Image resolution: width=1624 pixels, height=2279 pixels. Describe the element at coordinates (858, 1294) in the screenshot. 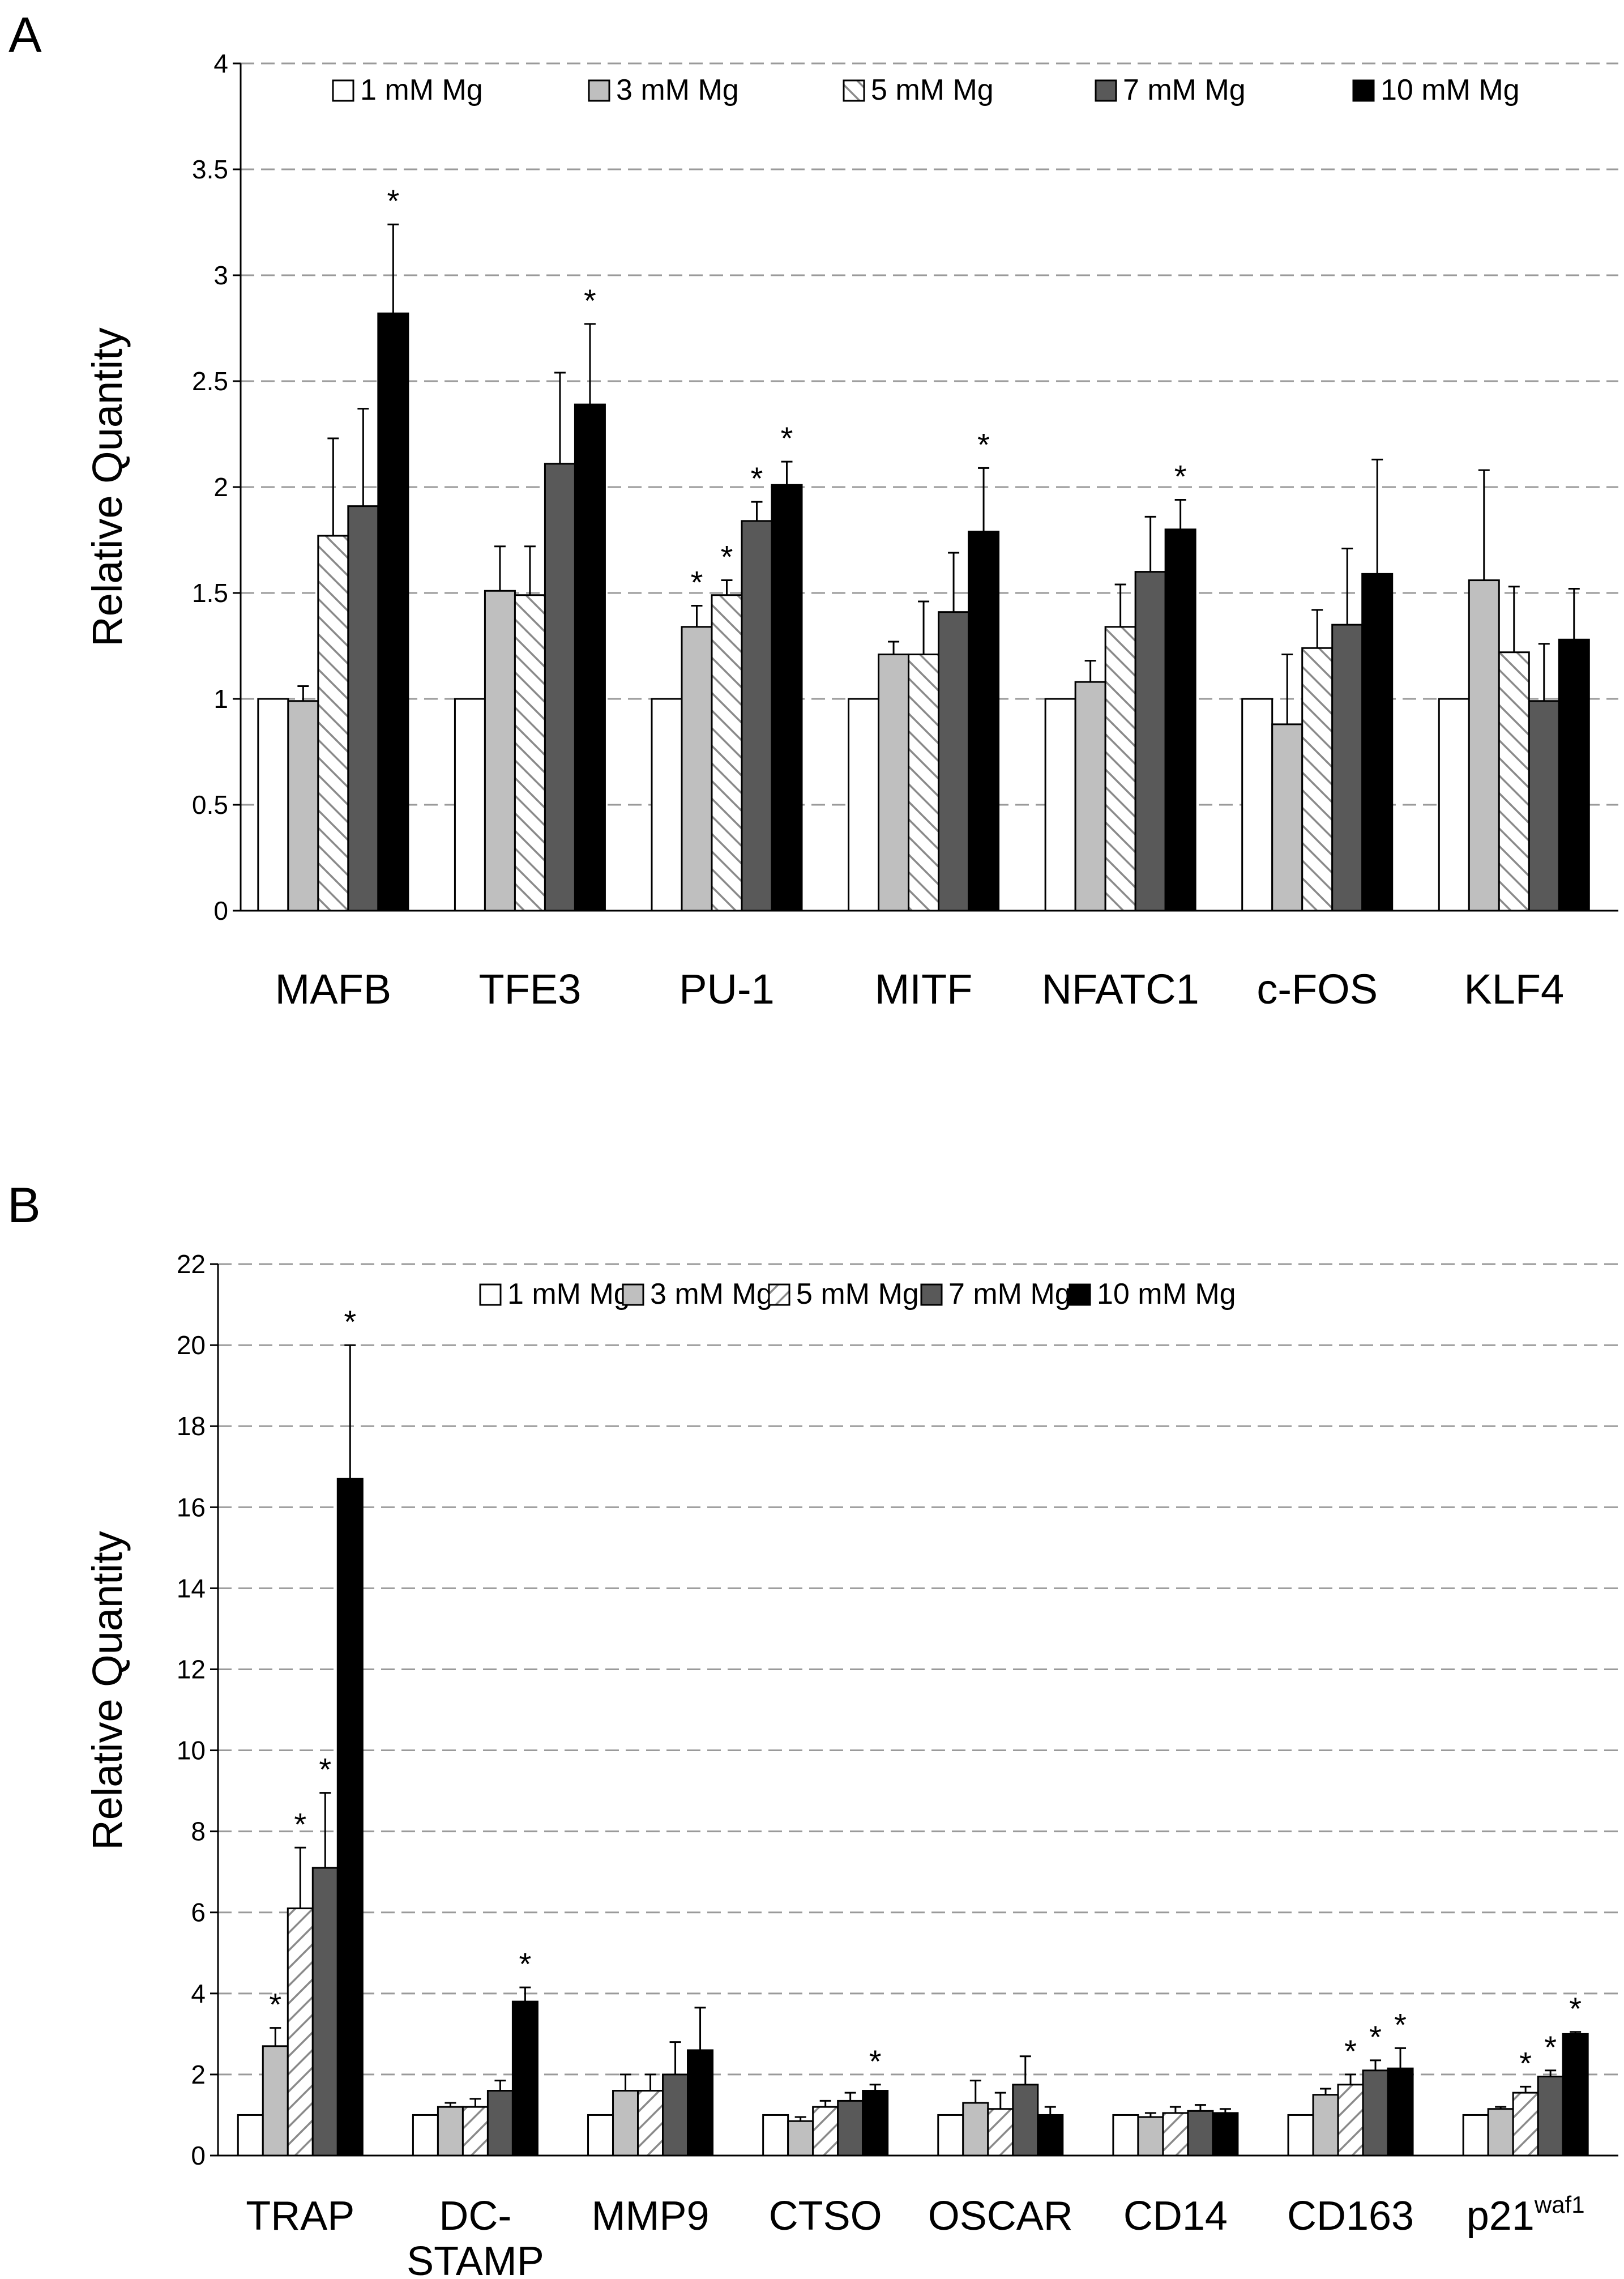

I see `legend-label: 5 mM Mg` at that location.